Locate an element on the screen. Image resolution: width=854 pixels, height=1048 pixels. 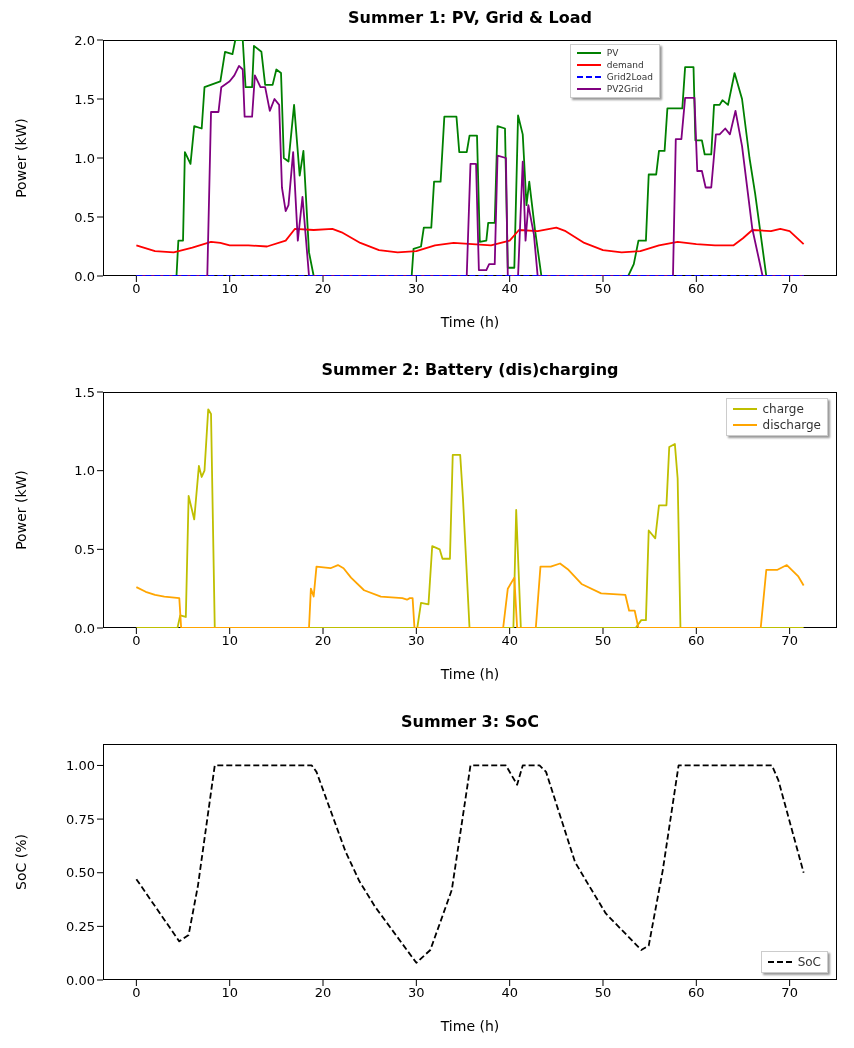
y-tick-label: 0.25 is located at coordinates (80, 926).